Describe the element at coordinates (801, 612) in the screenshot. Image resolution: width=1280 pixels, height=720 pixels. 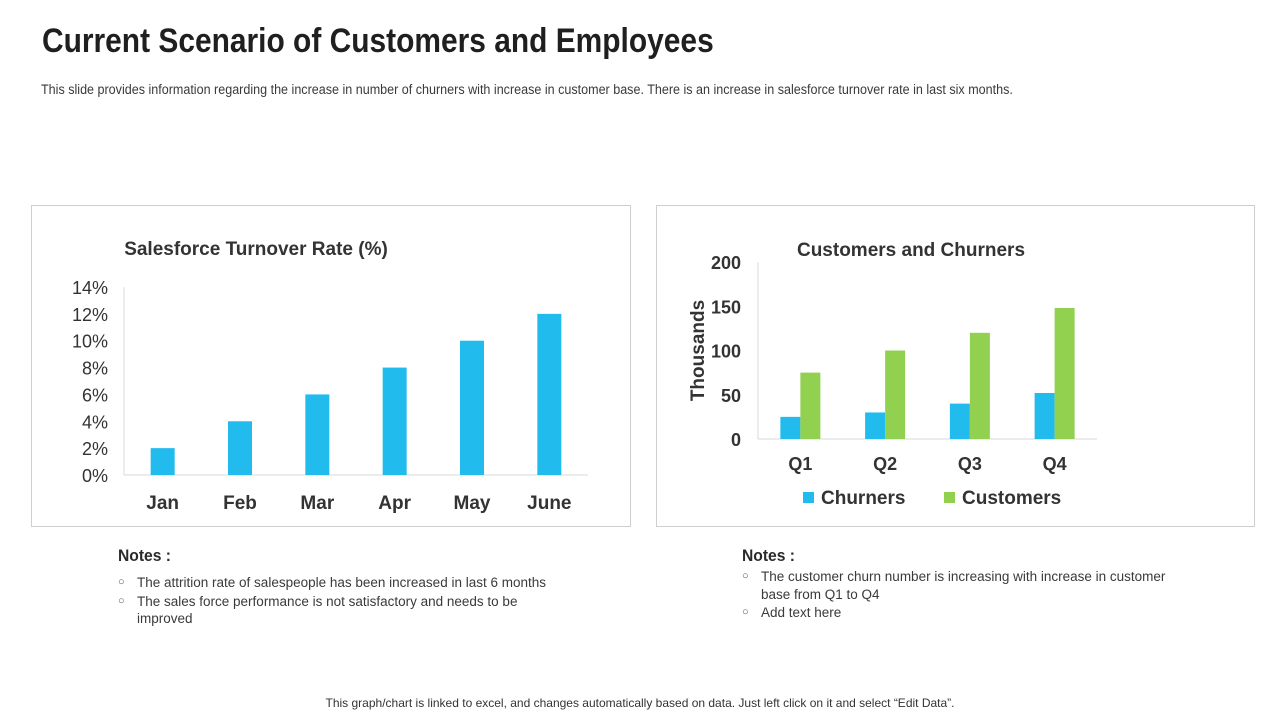
I see `notes-right-item-text: Add text here` at that location.